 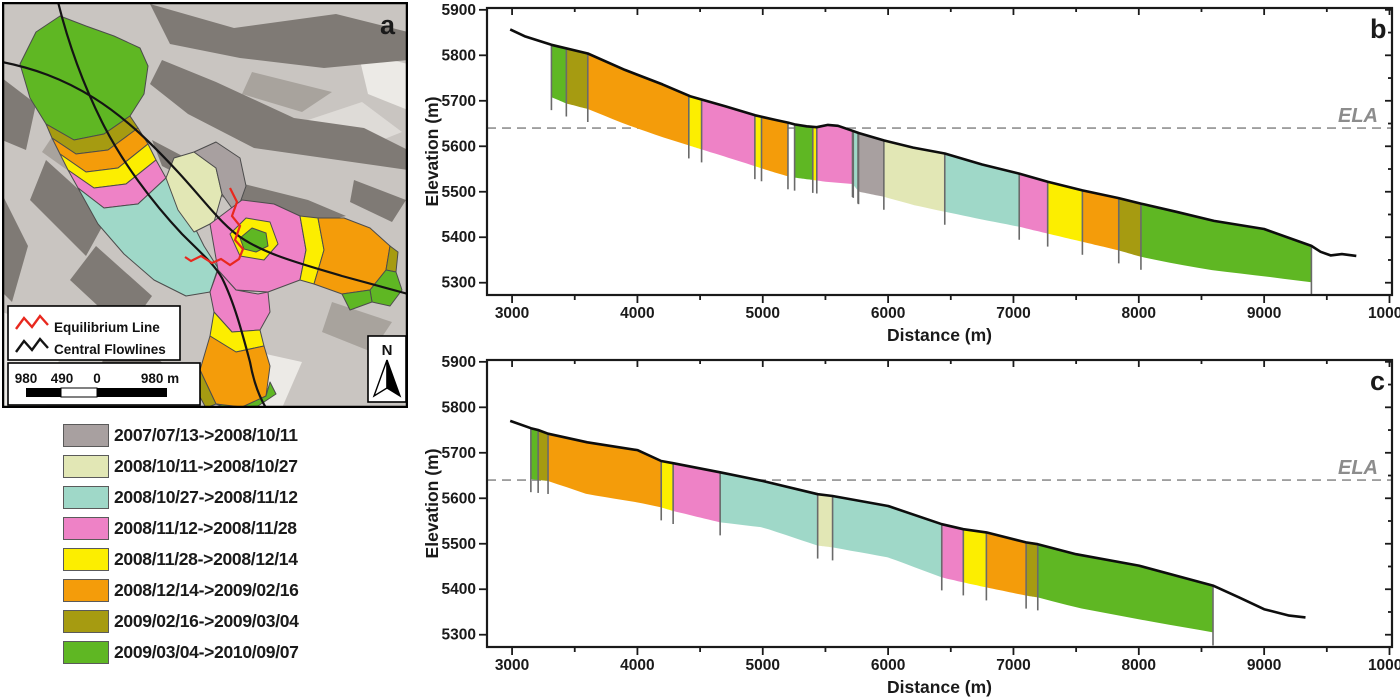 What do you see at coordinates (160, 378) in the screenshot?
I see `scale-label-980m: 980 m` at bounding box center [160, 378].